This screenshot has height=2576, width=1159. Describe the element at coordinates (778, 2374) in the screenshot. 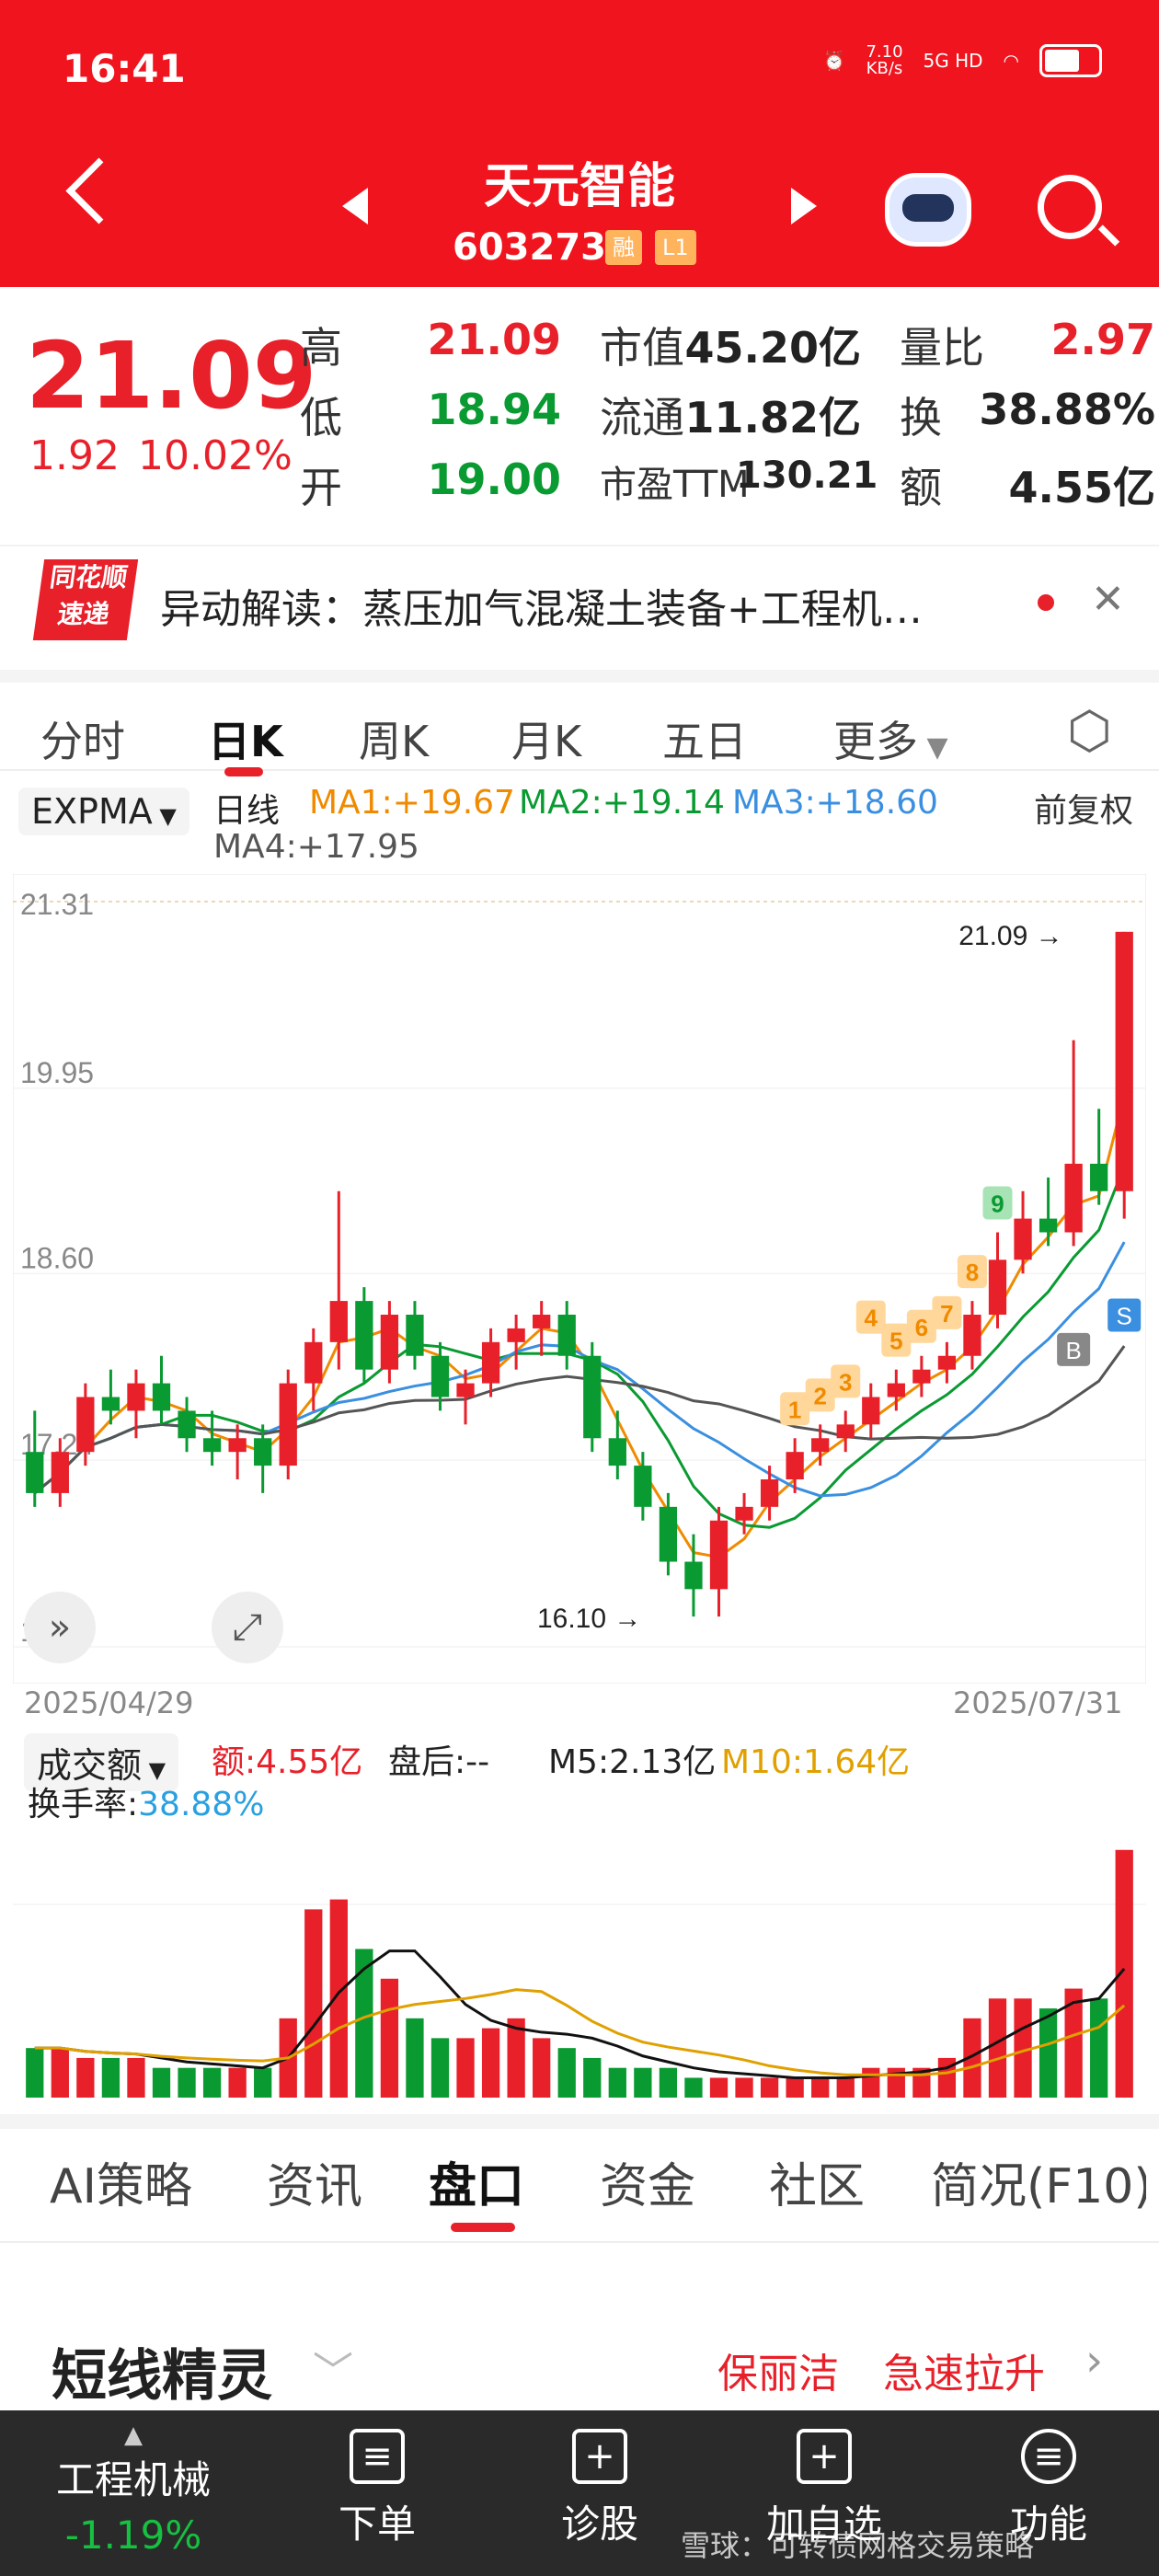

I see `short-line-tag1: 保丽洁` at that location.